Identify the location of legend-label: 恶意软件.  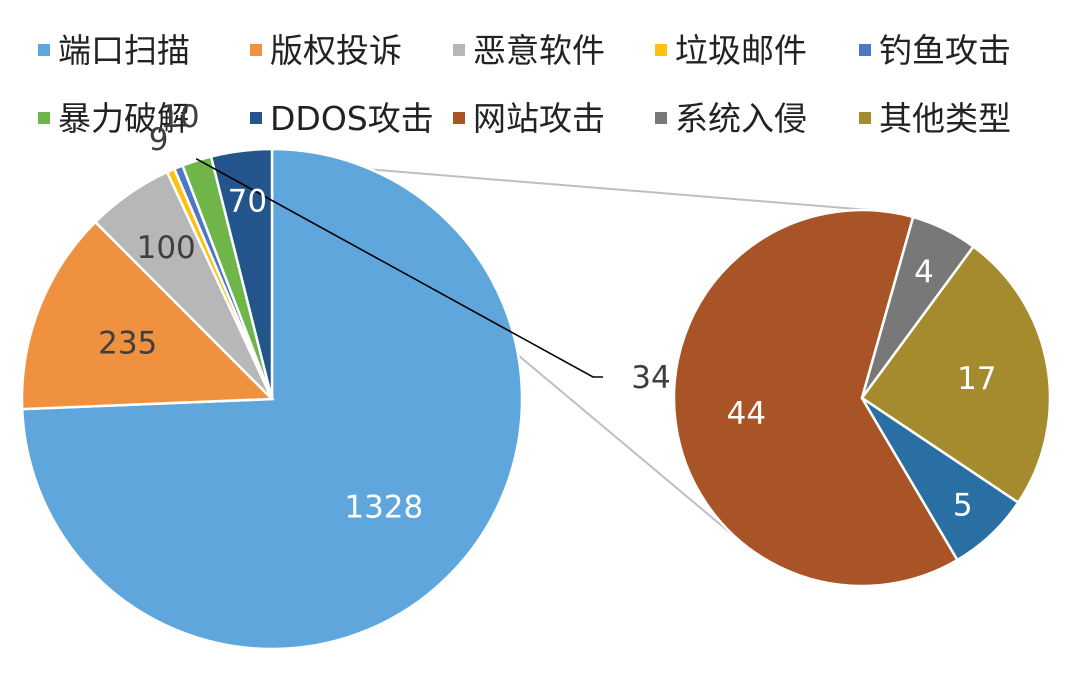
(539, 50).